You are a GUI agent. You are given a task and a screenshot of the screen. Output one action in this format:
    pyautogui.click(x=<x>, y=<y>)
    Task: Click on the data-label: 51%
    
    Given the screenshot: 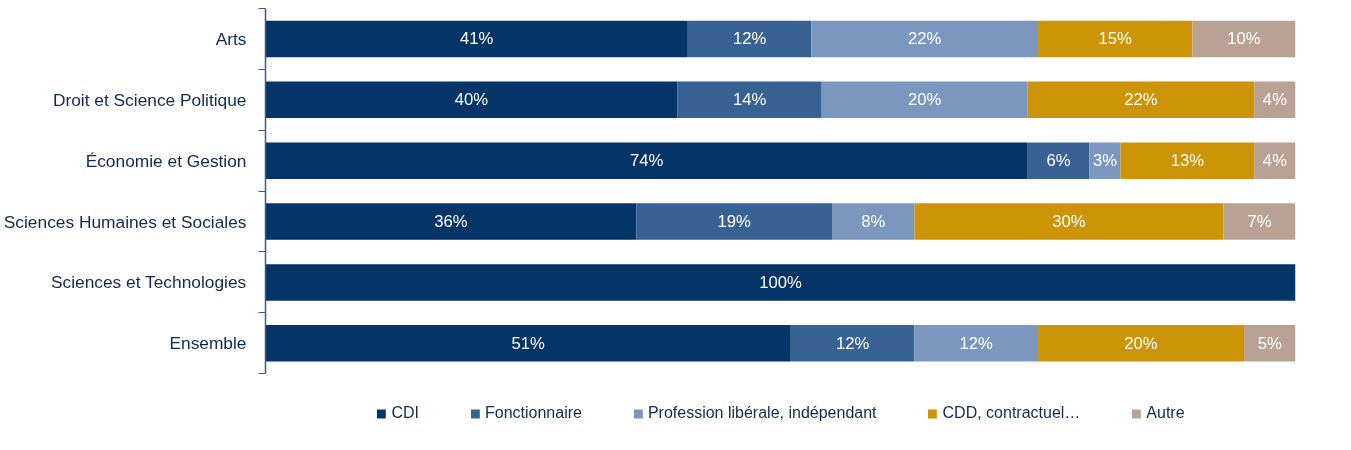 What is the action you would take?
    pyautogui.click(x=528, y=343)
    